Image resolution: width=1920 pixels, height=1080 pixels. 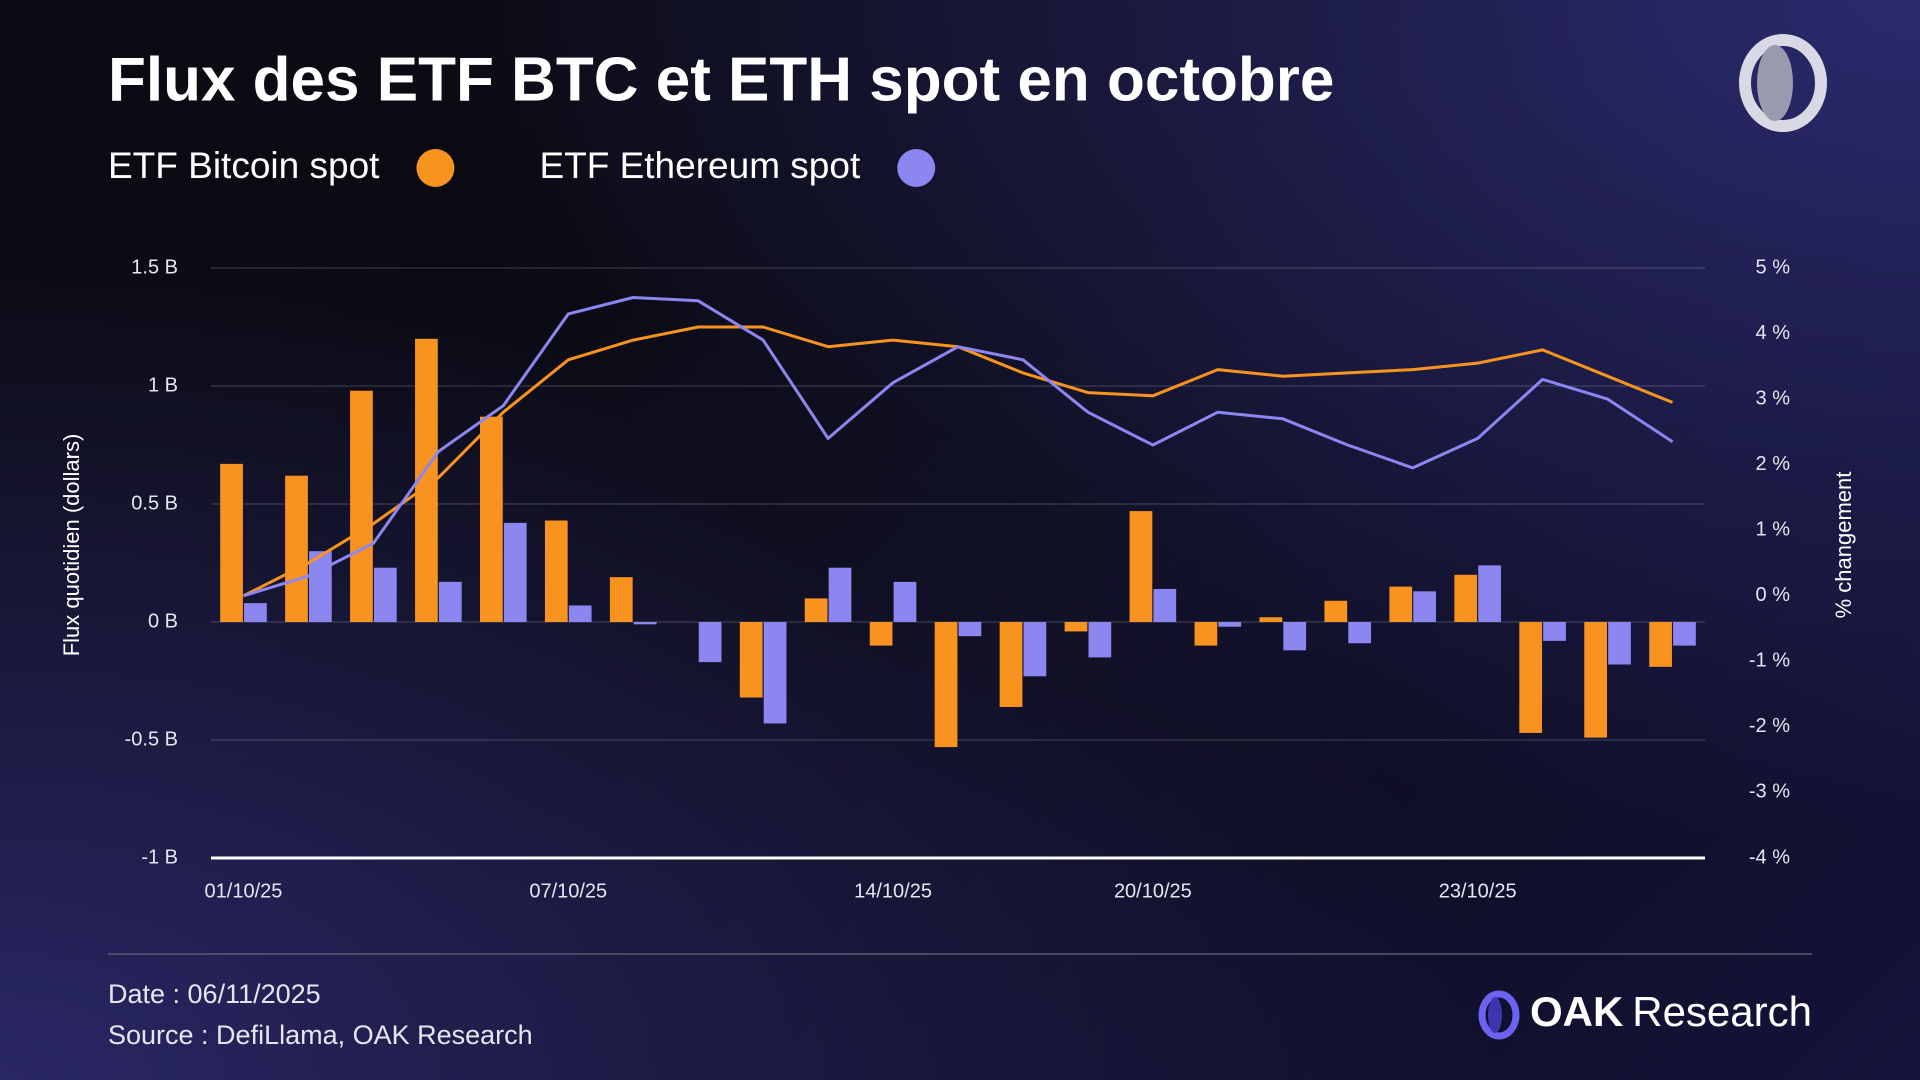 What do you see at coordinates (893, 891) in the screenshot?
I see `x-tick-label: 14/10/25` at bounding box center [893, 891].